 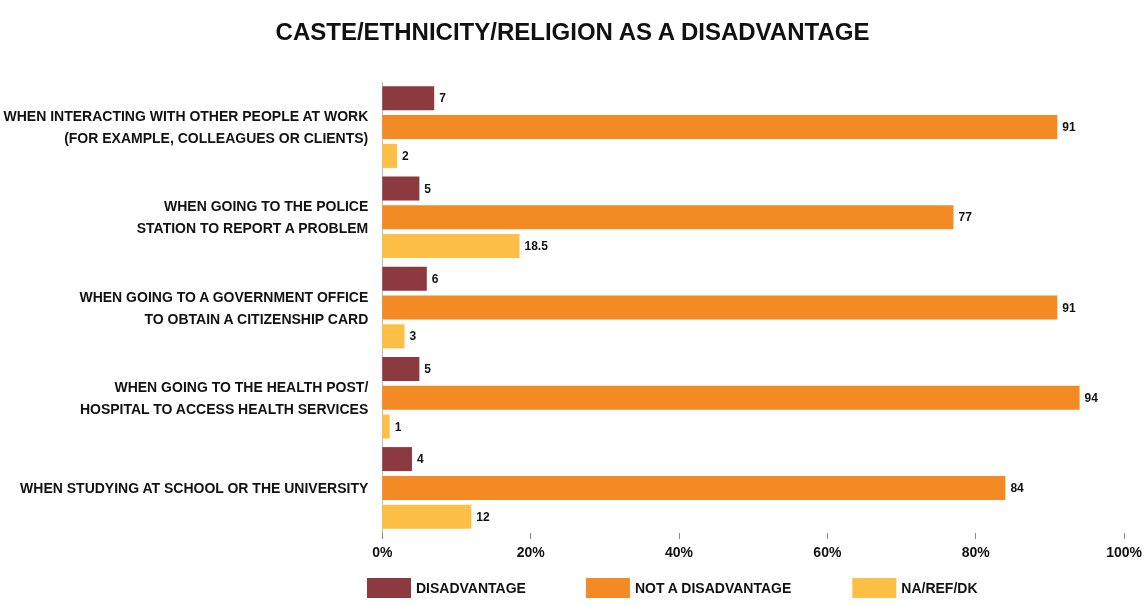 I want to click on x-tick-label: 80%, so click(x=976, y=552).